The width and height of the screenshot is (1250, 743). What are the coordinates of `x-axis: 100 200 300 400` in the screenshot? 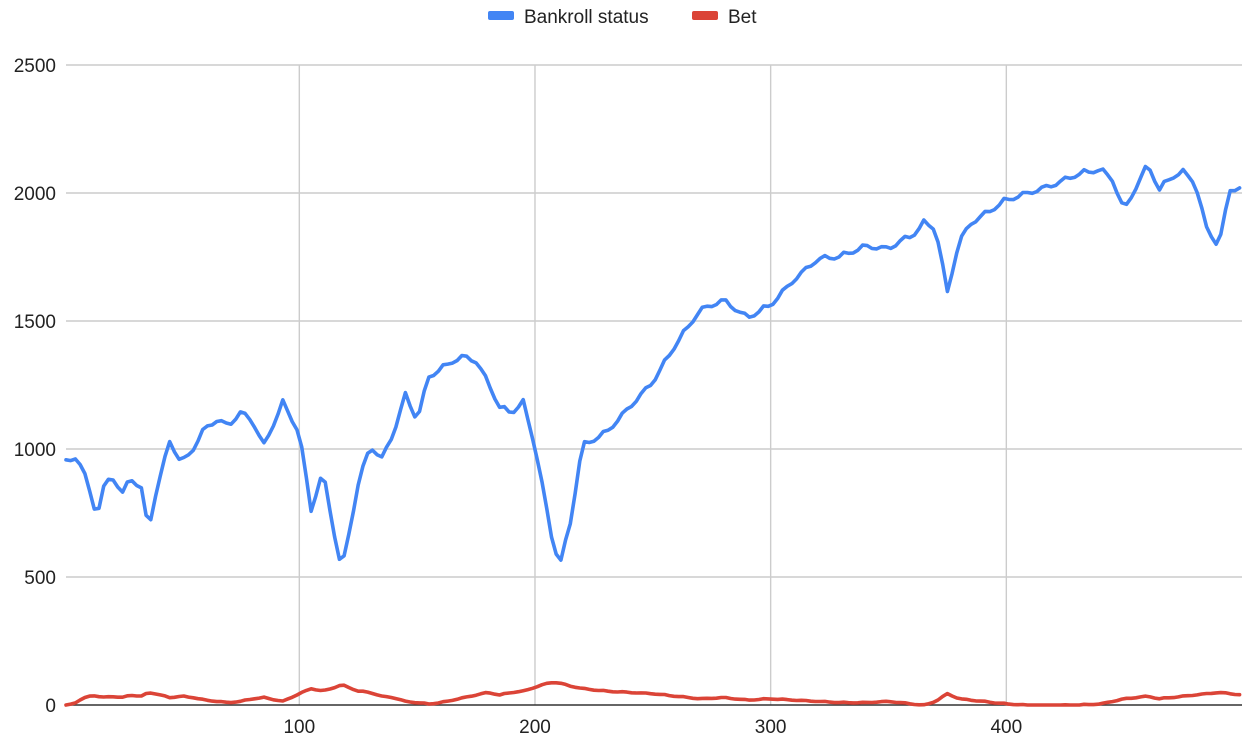 It's located at (654, 721).